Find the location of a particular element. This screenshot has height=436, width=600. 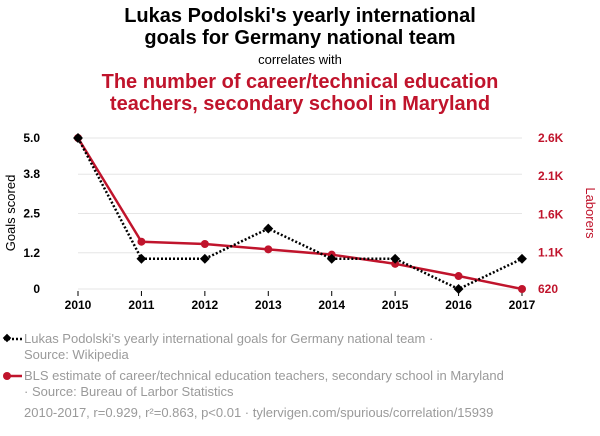

legend-marker-goals is located at coordinates (12, 338).